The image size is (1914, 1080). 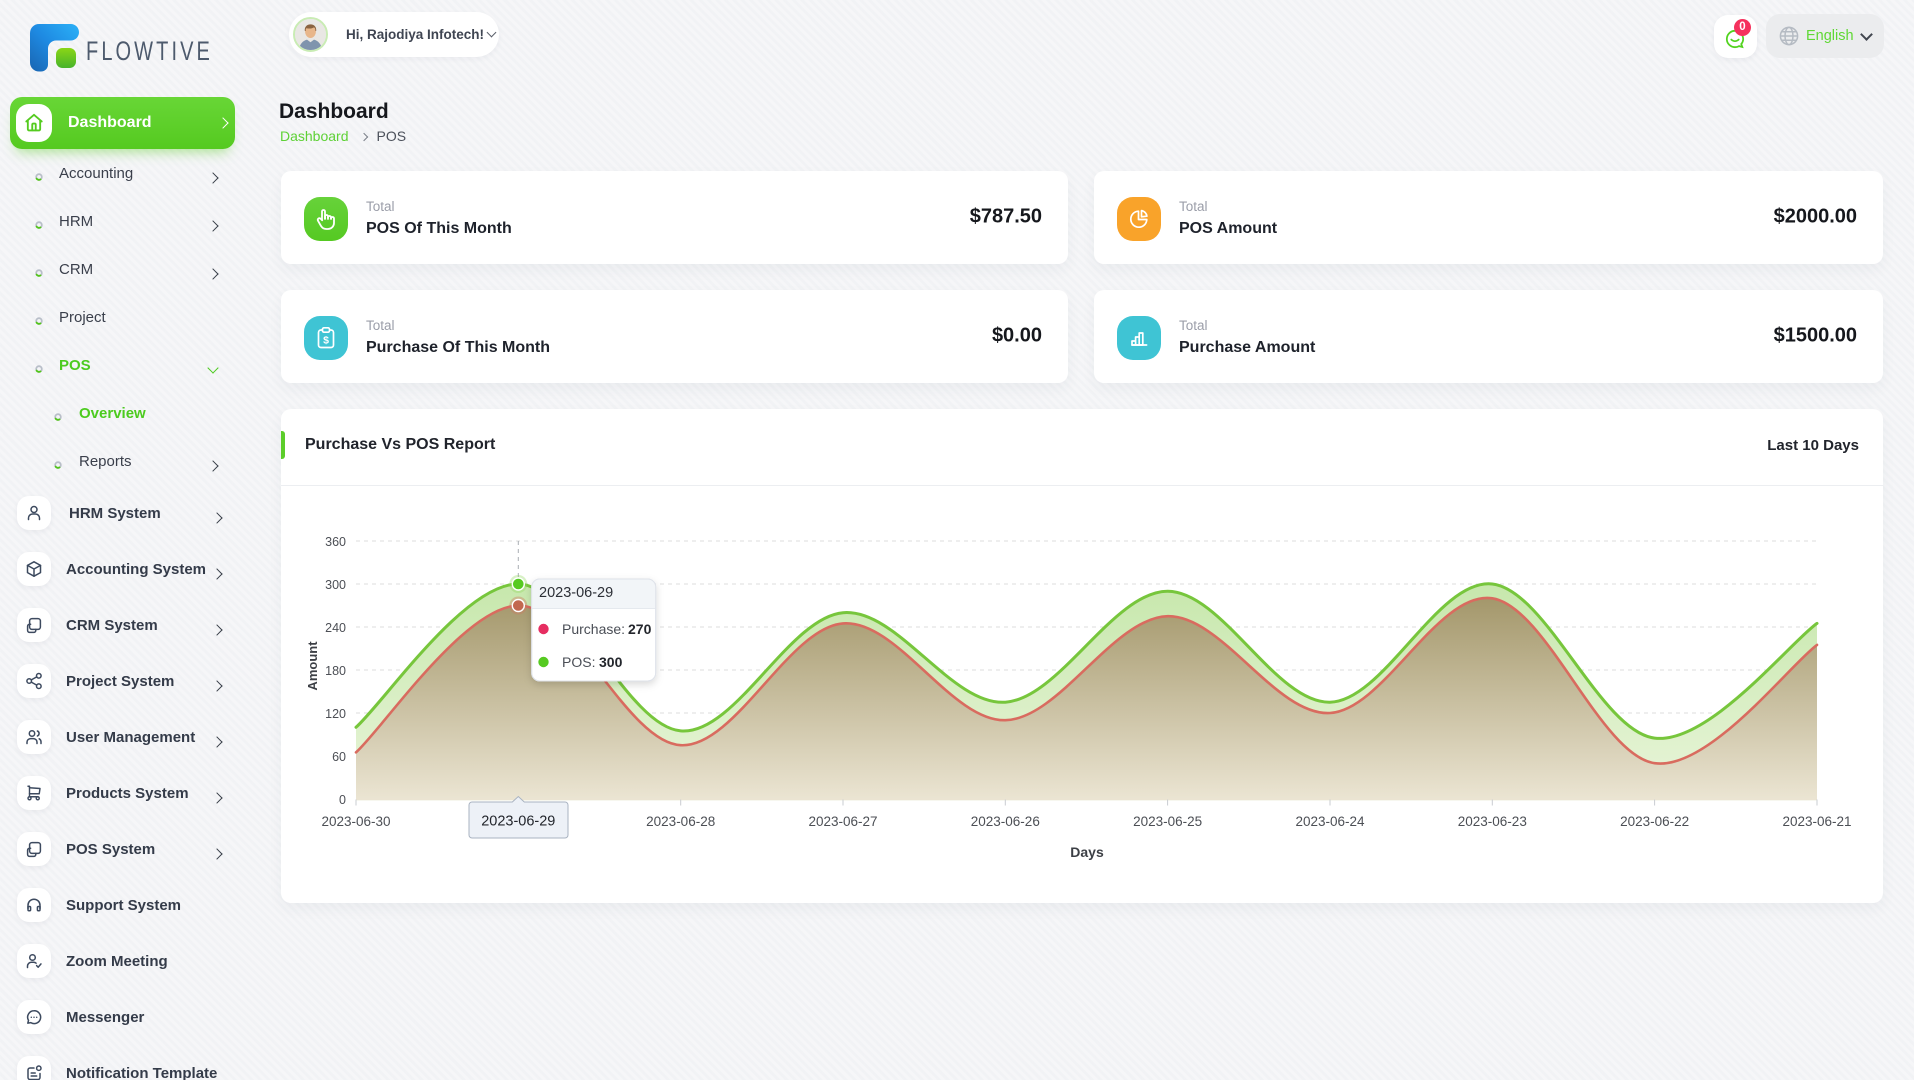 I want to click on svg-text: 2023-06-25, so click(x=1167, y=821).